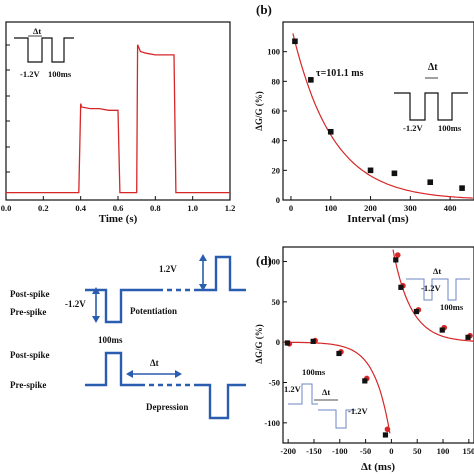 The image size is (474, 474). I want to click on panel-d-xtick-label: -200, so click(288, 451).